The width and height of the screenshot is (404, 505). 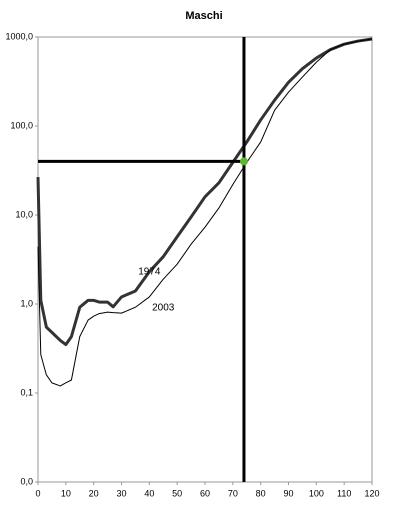 What do you see at coordinates (288, 493) in the screenshot?
I see `x-tick-label: 90` at bounding box center [288, 493].